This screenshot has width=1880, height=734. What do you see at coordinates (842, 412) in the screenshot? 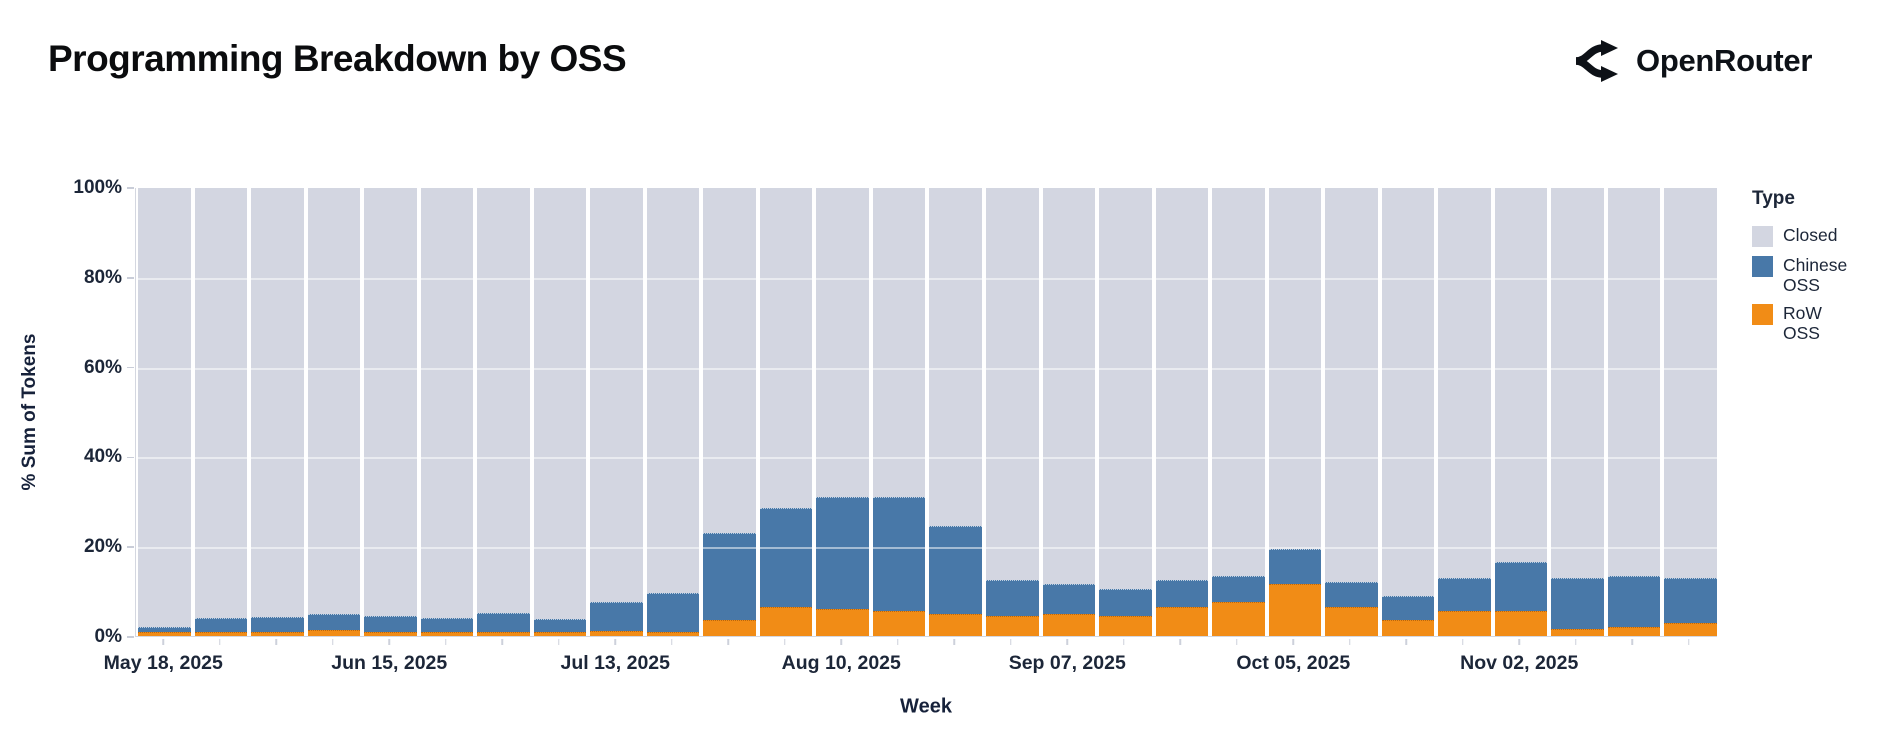
I see `bar-week-aug-10-2025` at bounding box center [842, 412].